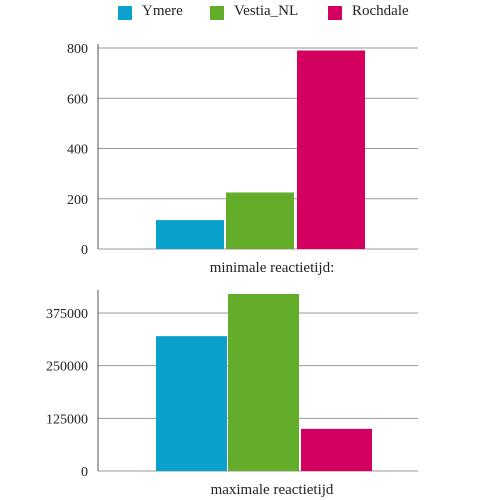  Describe the element at coordinates (272, 490) in the screenshot. I see `x-axis-label: maximale reactietijd` at that location.